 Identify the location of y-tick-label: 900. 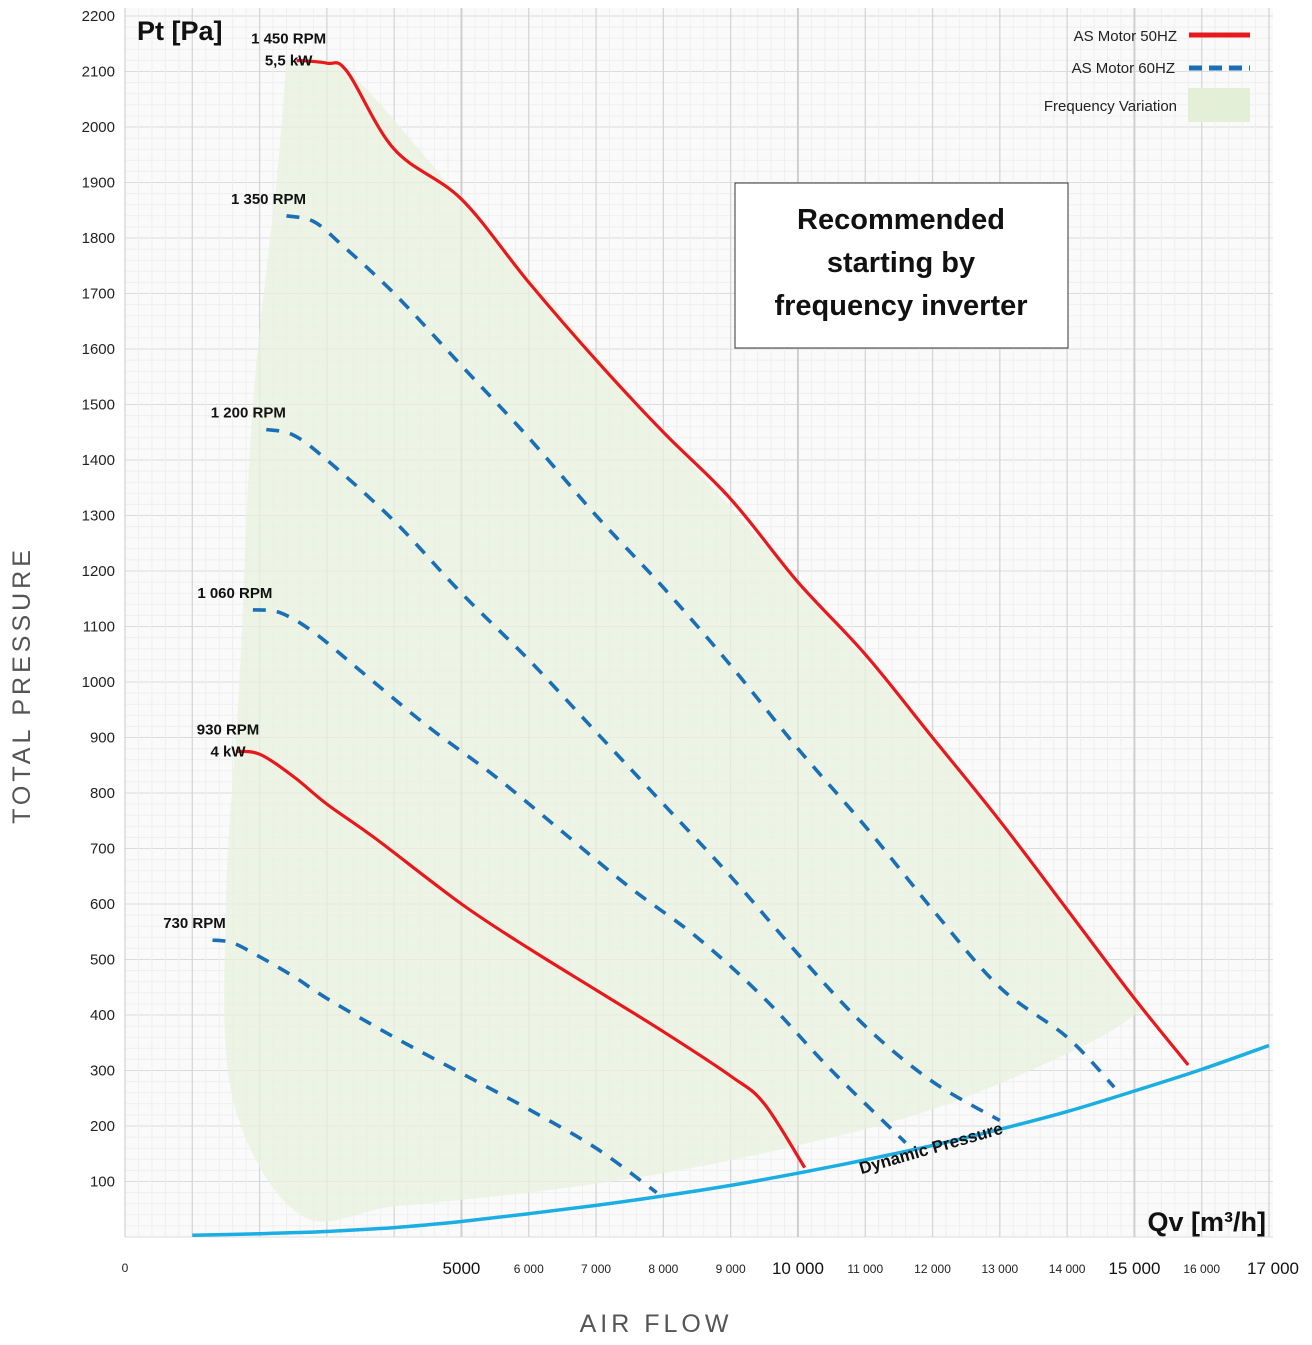
(102, 738).